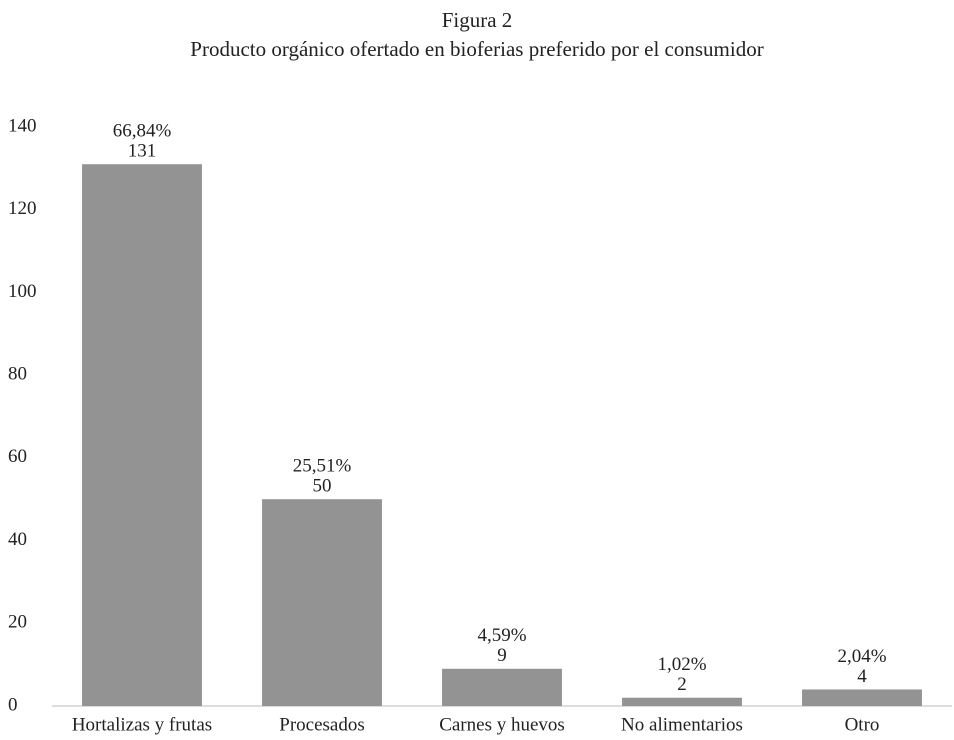 Image resolution: width=954 pixels, height=740 pixels. What do you see at coordinates (502, 724) in the screenshot?
I see `x-tick-label: Carnes y huevos` at bounding box center [502, 724].